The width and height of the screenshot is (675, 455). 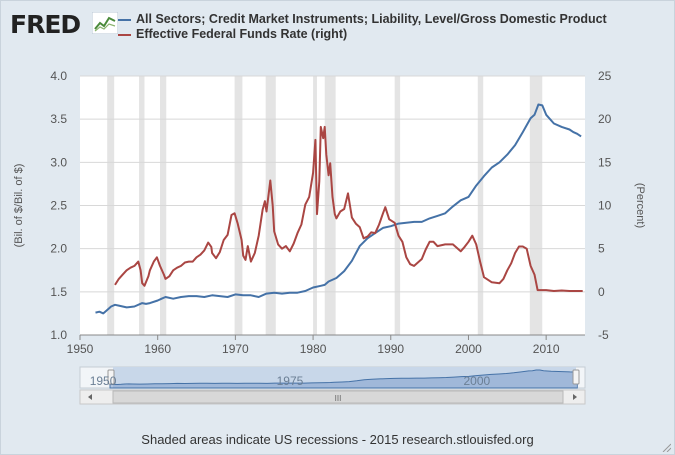 I want to click on scroll-right-arrow-icon, so click(x=575, y=397).